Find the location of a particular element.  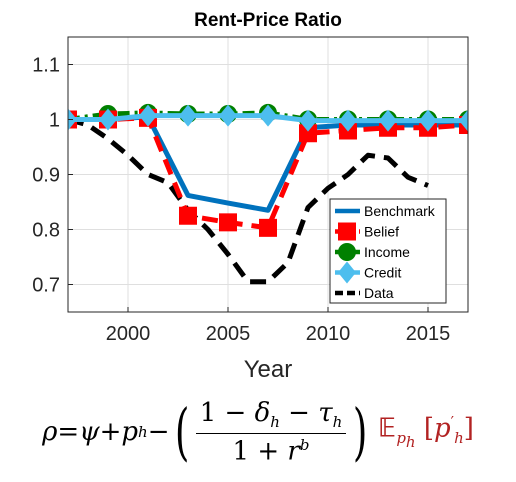

x-tick-label: 2000 is located at coordinates (128, 334).